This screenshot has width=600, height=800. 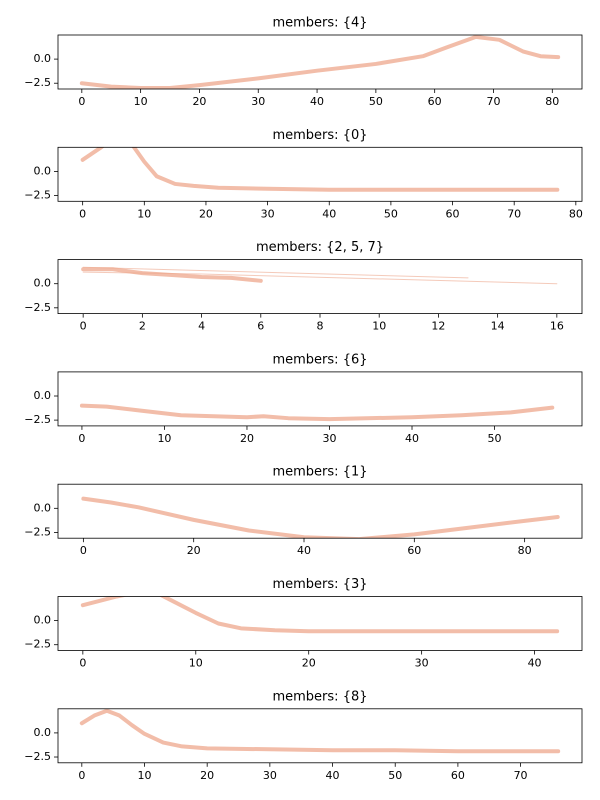 I want to click on x-tick-label: 4, so click(x=201, y=326).